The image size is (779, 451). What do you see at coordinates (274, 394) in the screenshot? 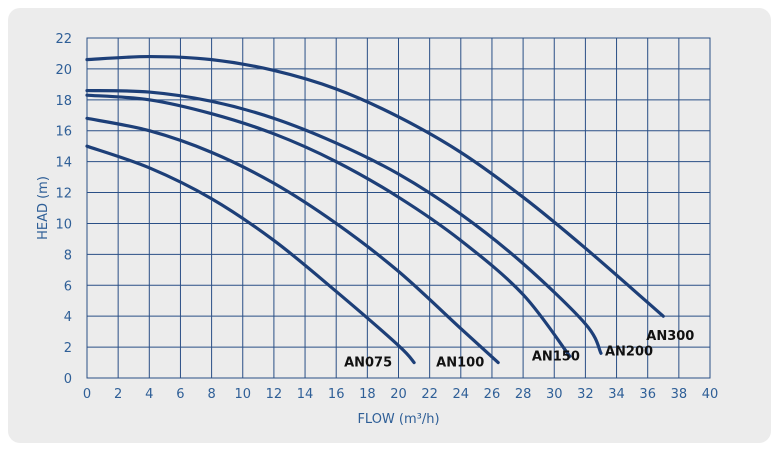
I see `x-tick-label: 12` at bounding box center [274, 394].